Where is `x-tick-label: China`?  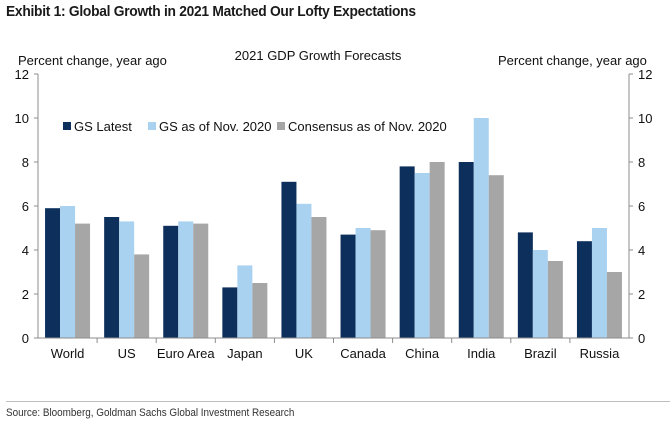 x-tick-label: China is located at coordinates (422, 353).